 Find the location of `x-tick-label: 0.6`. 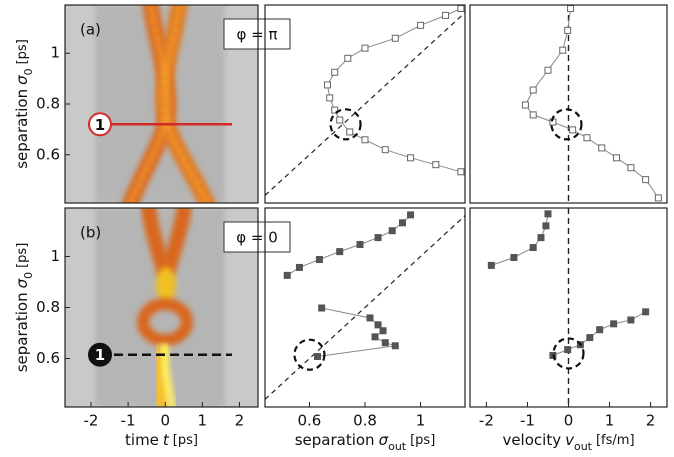

x-tick-label: 0.6 is located at coordinates (310, 421).